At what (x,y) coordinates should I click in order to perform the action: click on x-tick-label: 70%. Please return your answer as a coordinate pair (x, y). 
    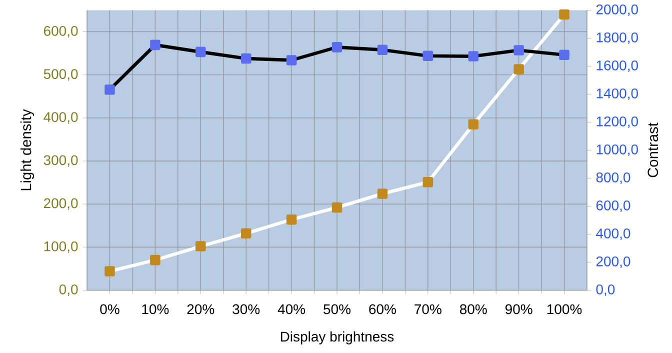
    Looking at the image, I should click on (428, 309).